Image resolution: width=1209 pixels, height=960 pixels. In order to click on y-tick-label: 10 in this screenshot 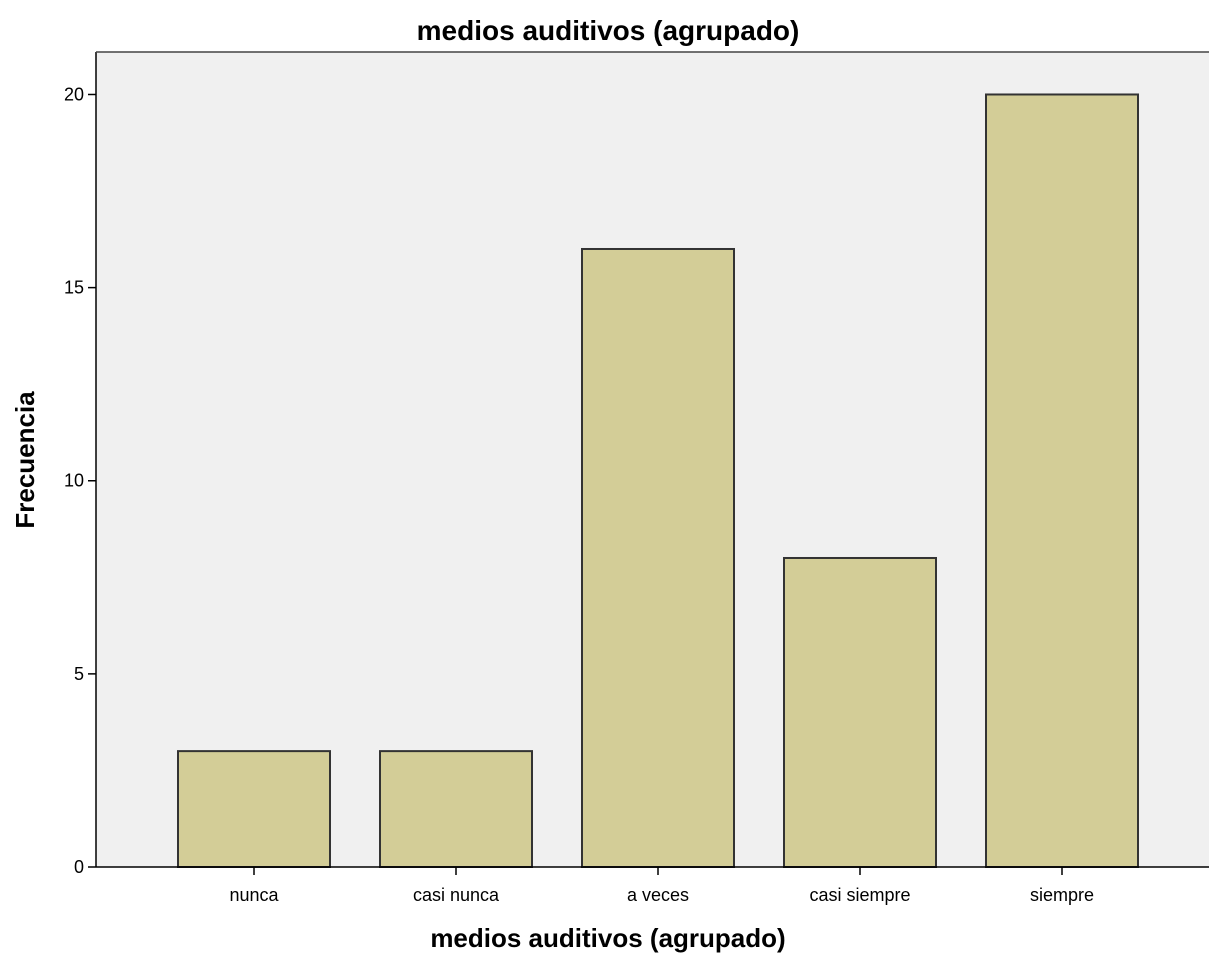, I will do `click(74, 481)`.